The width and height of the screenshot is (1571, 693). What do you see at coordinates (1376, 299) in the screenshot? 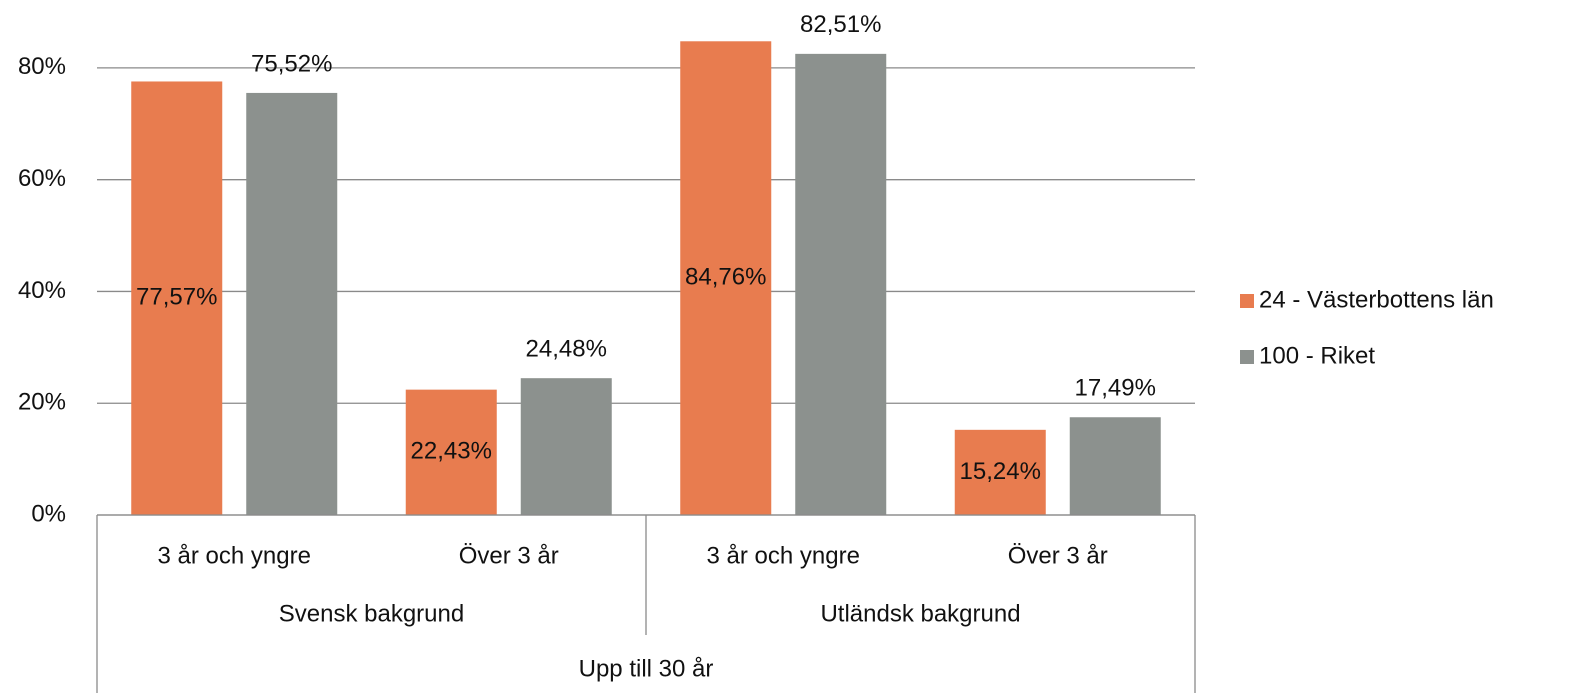
I see `legend-label: 24 - Västerbottens län` at bounding box center [1376, 299].